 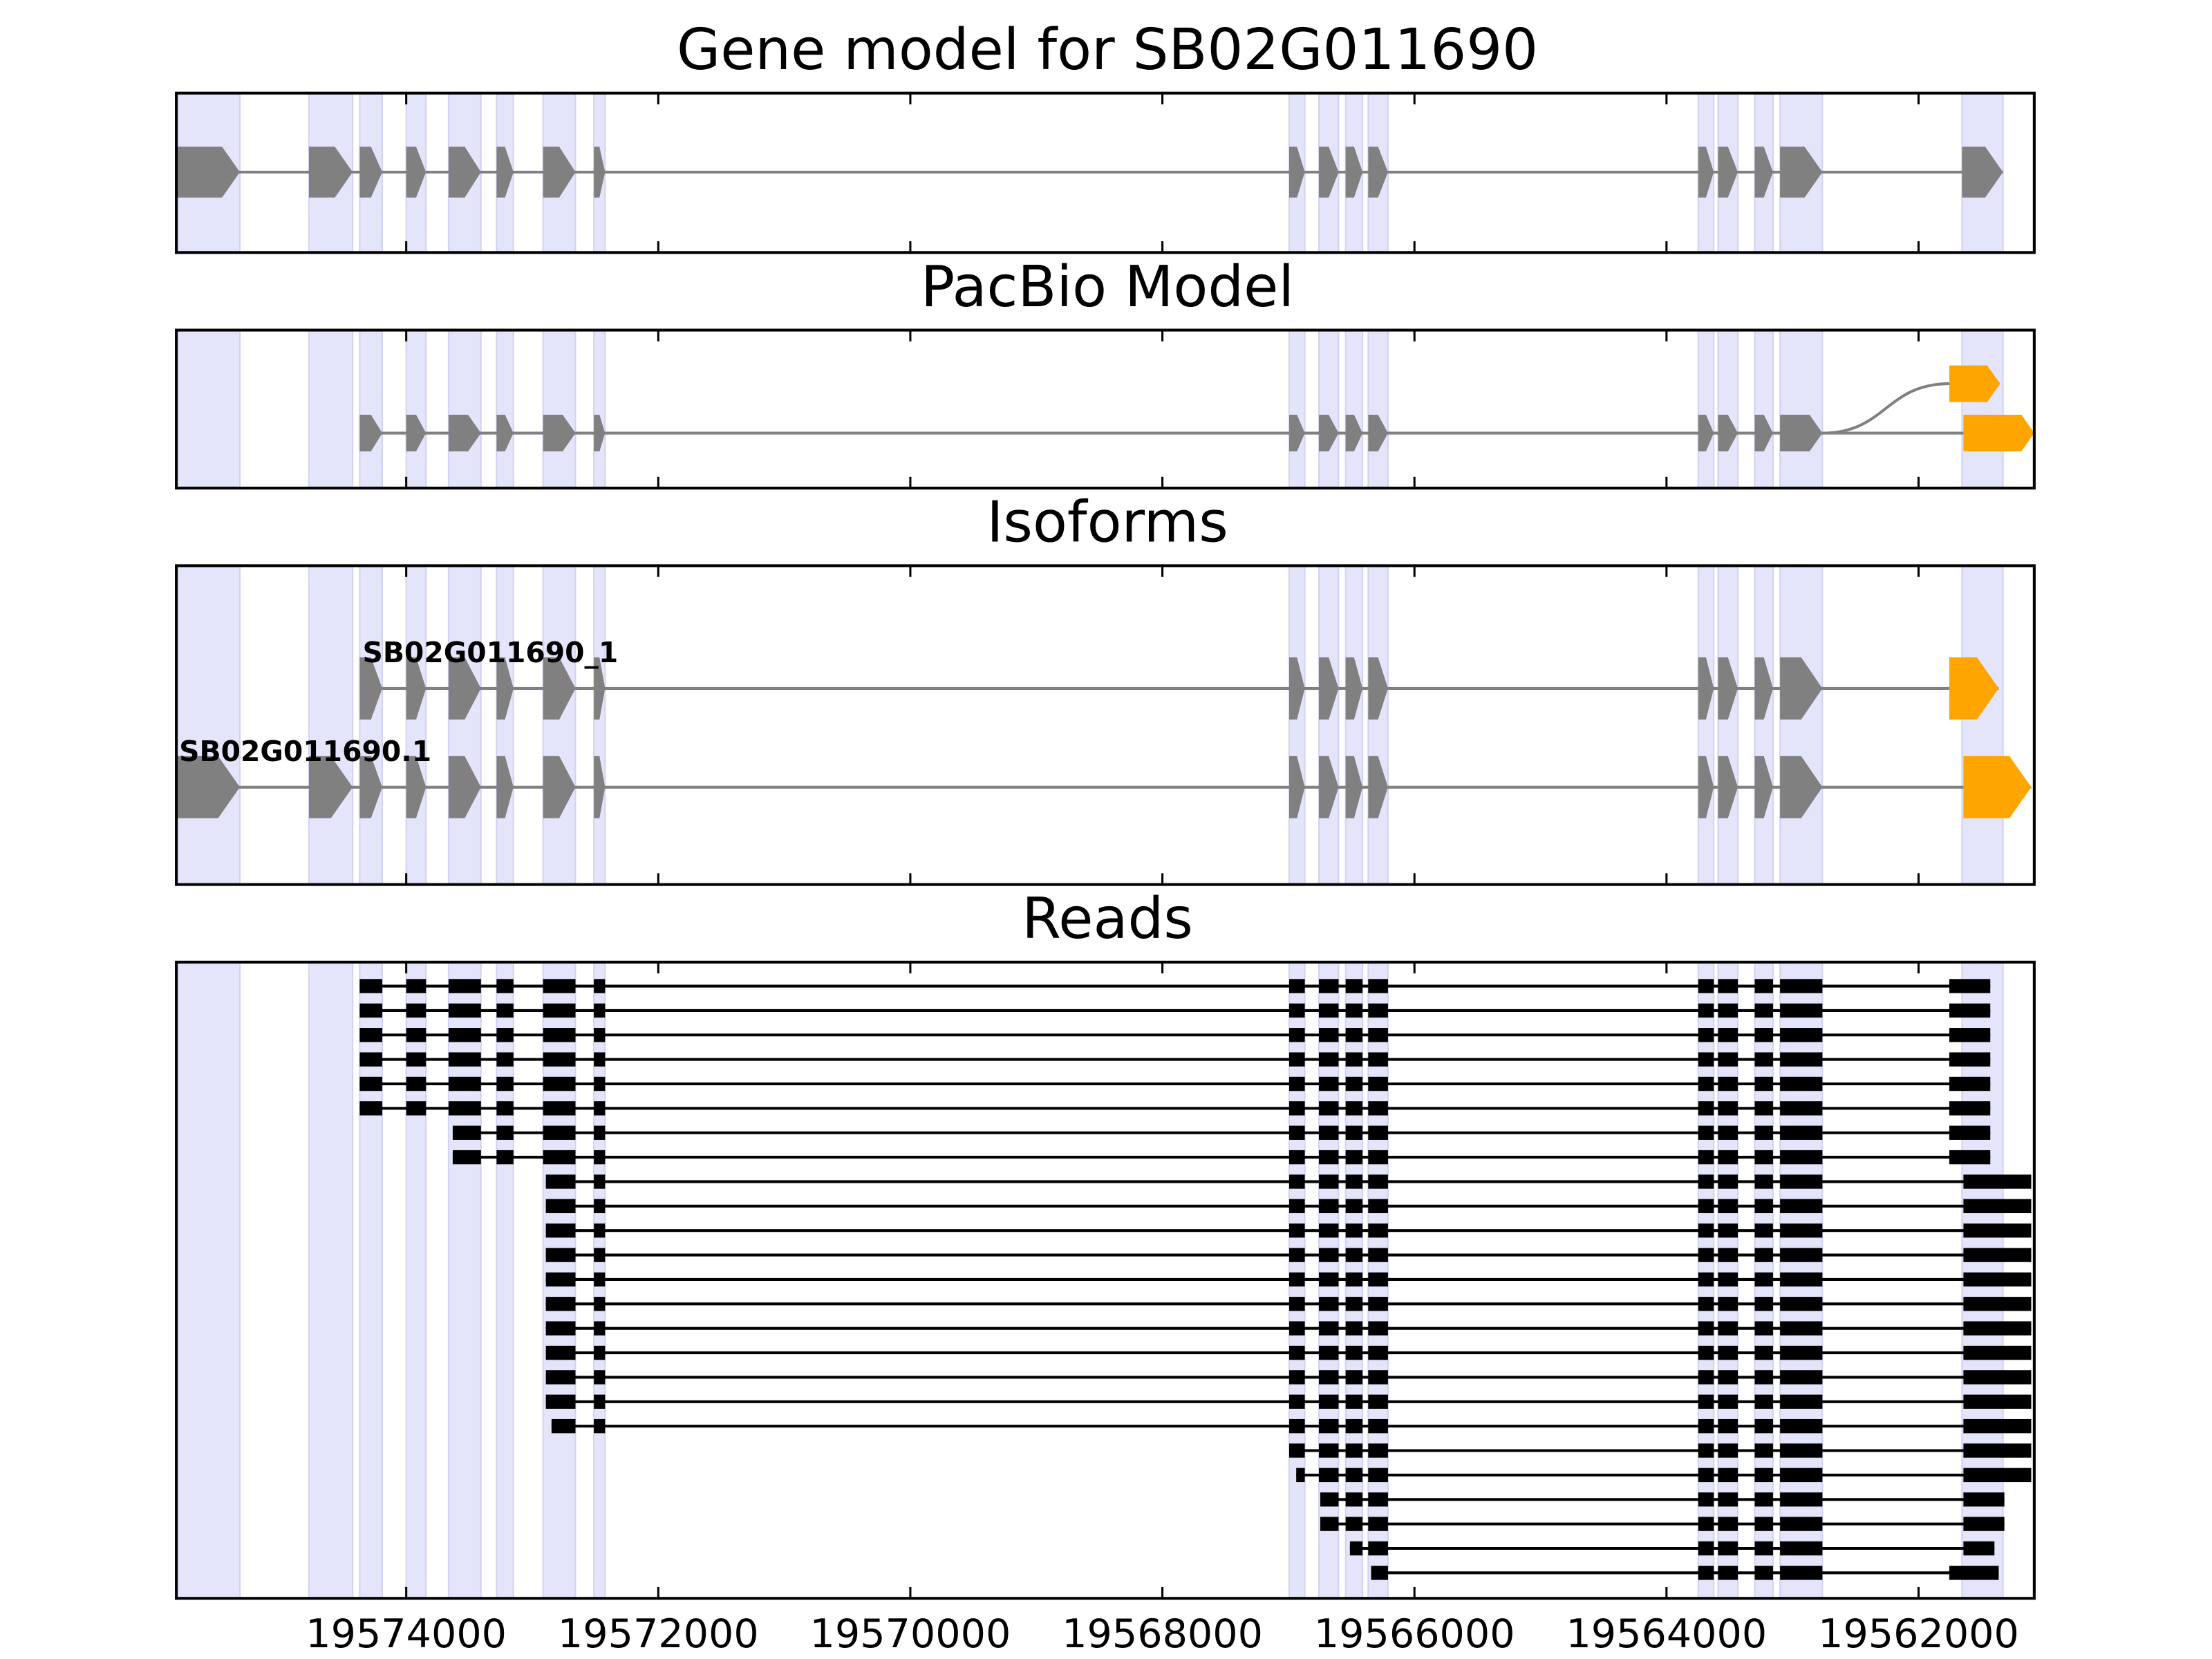 I want to click on isoform-label: SB02G011690_1, so click(x=490, y=652).